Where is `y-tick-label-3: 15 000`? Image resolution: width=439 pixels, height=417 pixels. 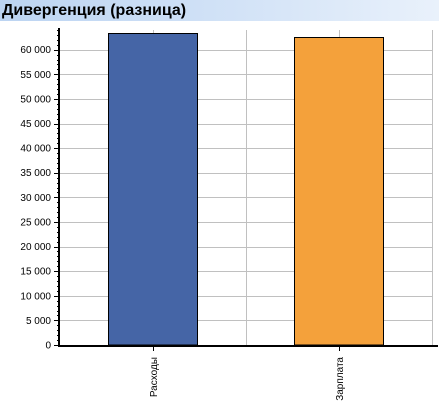 y-tick-label-3: 15 000 is located at coordinates (35, 272).